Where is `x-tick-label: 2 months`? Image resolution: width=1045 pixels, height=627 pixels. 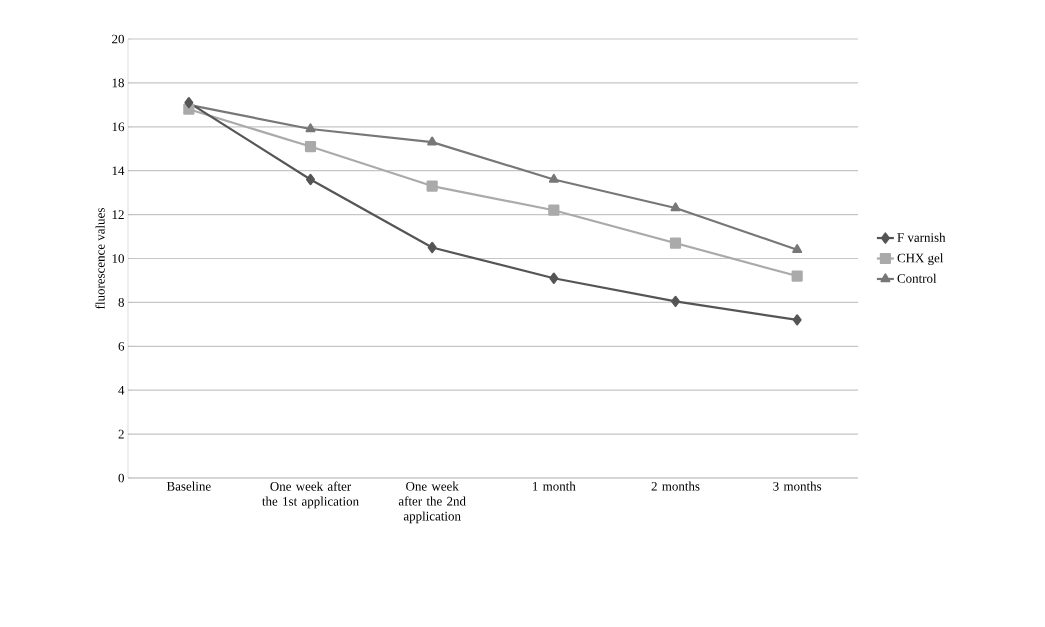
x-tick-label: 2 months is located at coordinates (675, 486).